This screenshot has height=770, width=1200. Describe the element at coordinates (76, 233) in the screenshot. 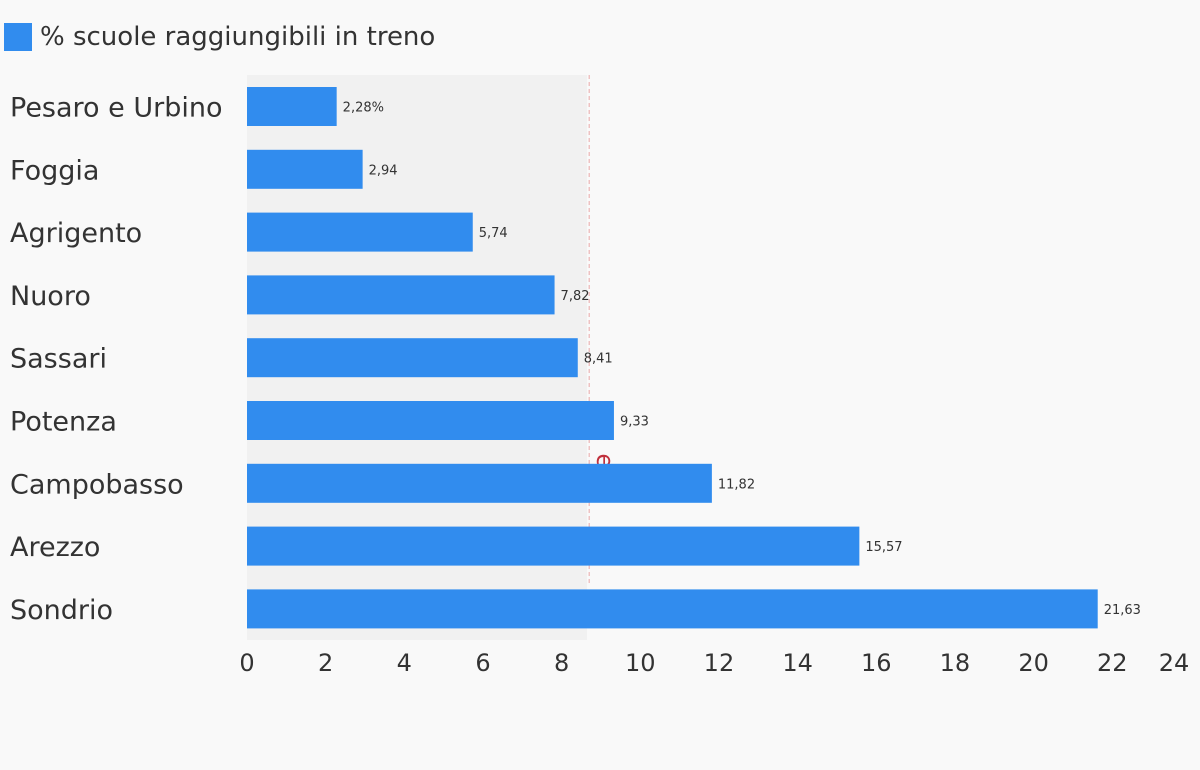

I see `category-label: Agrigento` at that location.